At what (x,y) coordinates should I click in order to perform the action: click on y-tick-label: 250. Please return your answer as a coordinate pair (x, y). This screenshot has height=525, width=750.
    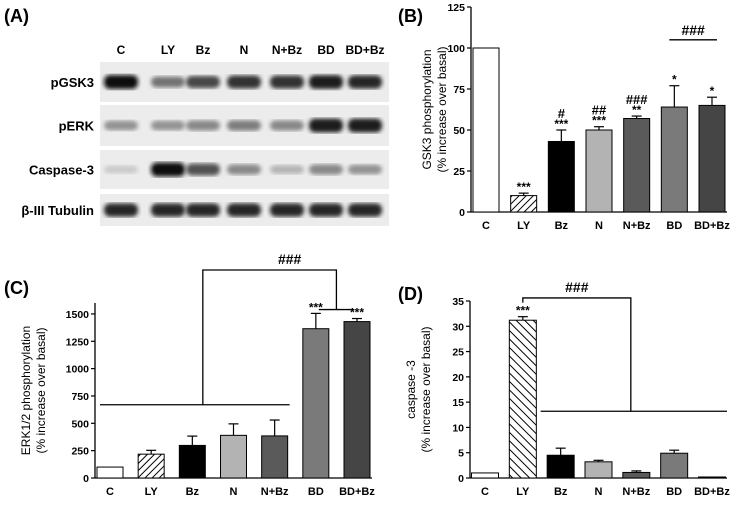
    Looking at the image, I should click on (80, 452).